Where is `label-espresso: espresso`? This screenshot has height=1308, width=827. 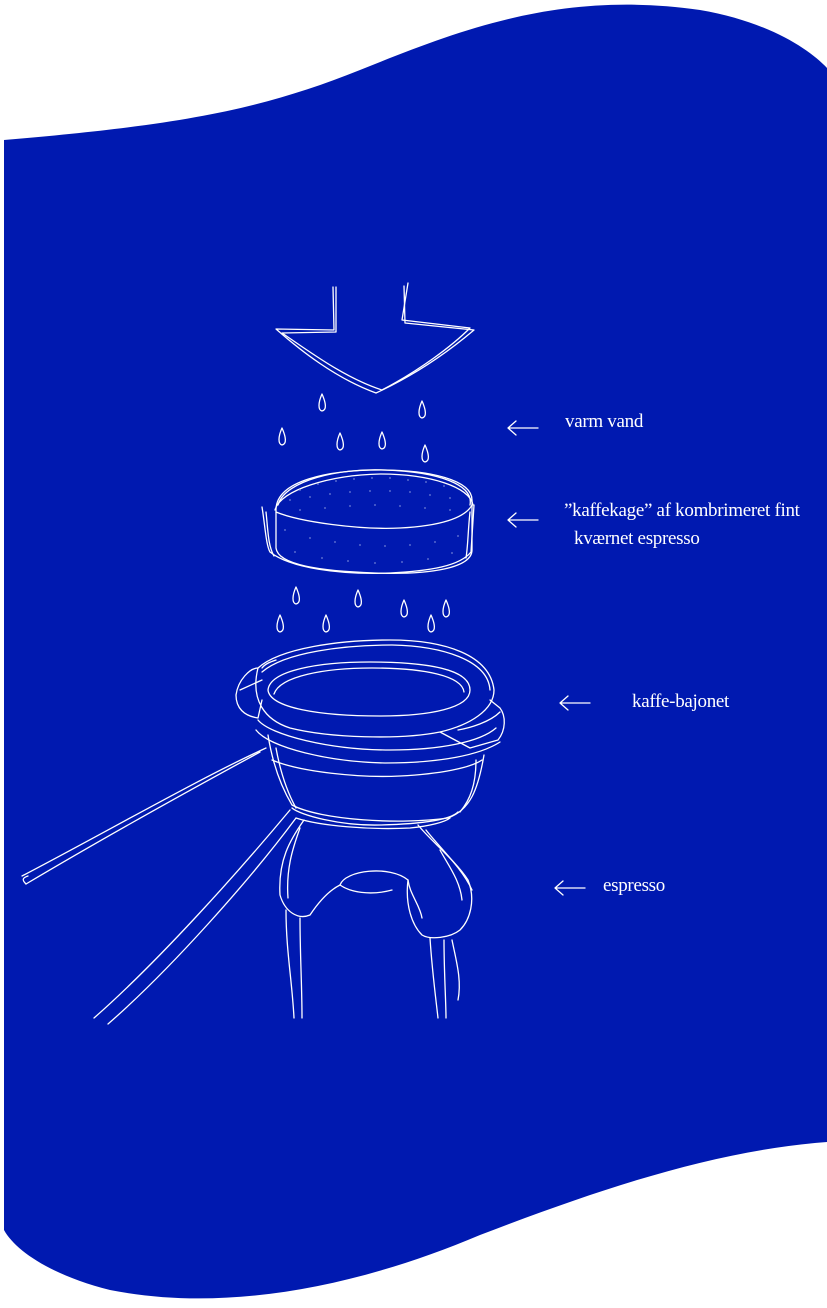
label-espresso: espresso is located at coordinates (634, 885).